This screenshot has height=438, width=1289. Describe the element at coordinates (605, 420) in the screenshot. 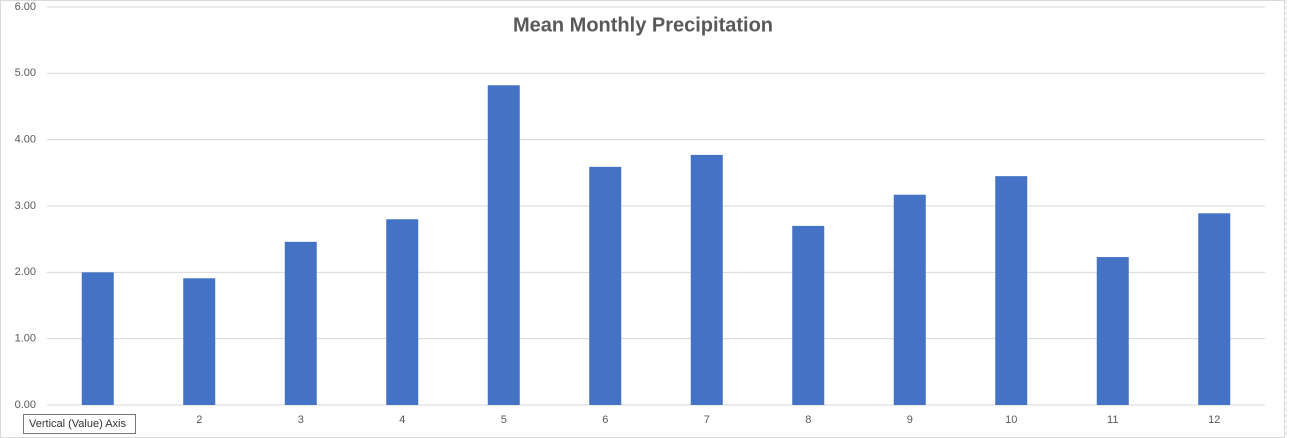

I see `x-tick-label: 6` at that location.